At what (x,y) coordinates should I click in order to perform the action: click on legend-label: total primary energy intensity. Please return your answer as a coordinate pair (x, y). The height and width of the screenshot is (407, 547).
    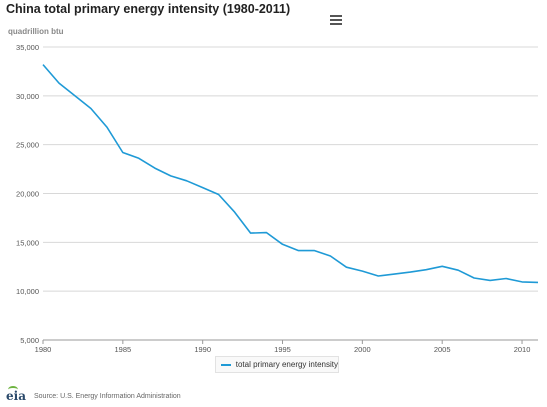
    Looking at the image, I should click on (286, 364).